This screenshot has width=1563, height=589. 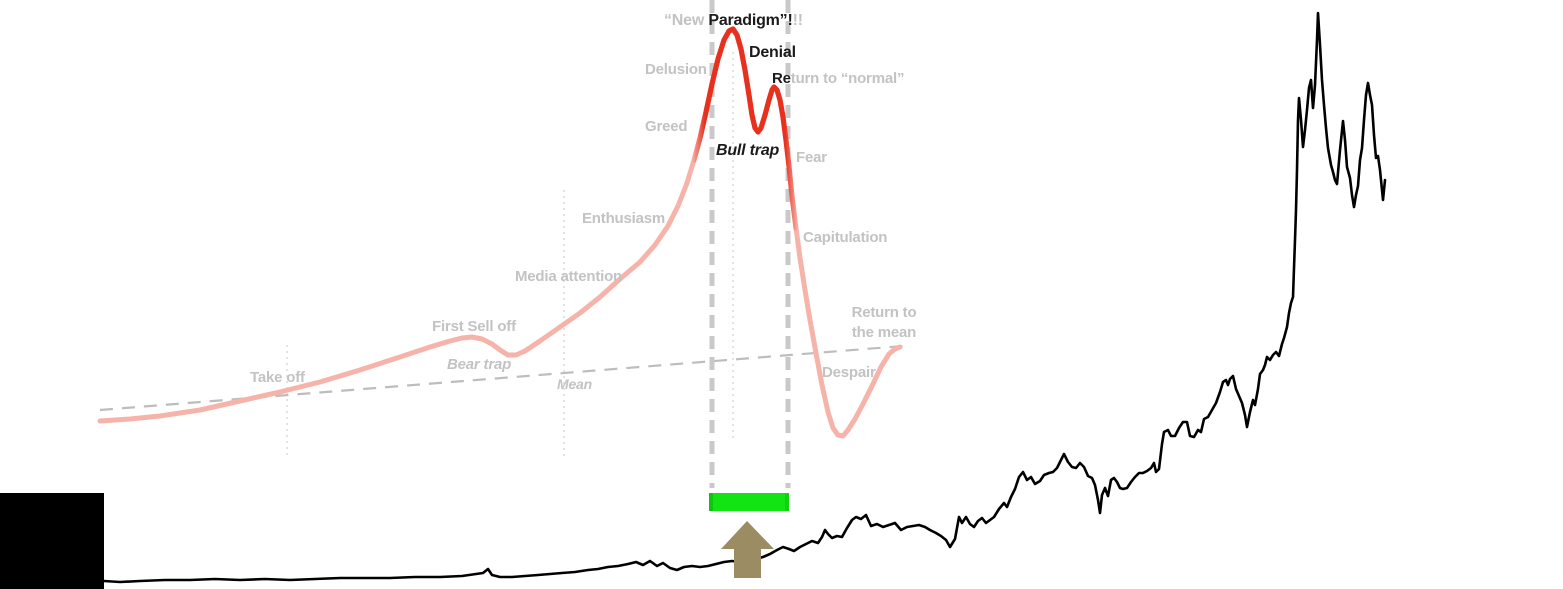 I want to click on green-highlight-bar, so click(x=749, y=502).